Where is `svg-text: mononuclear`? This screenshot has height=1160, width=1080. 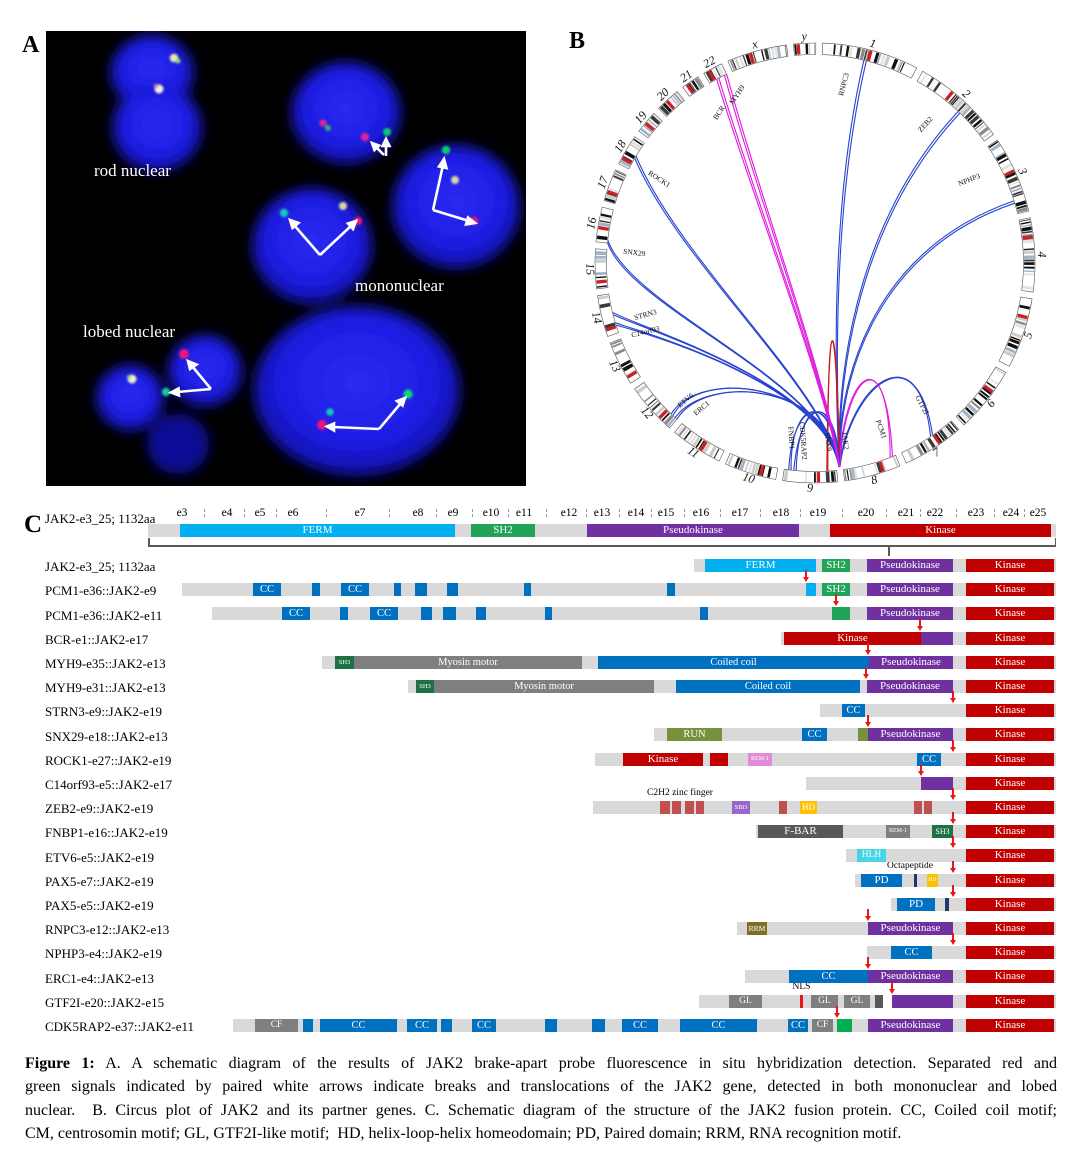 svg-text: mononuclear is located at coordinates (399, 285).